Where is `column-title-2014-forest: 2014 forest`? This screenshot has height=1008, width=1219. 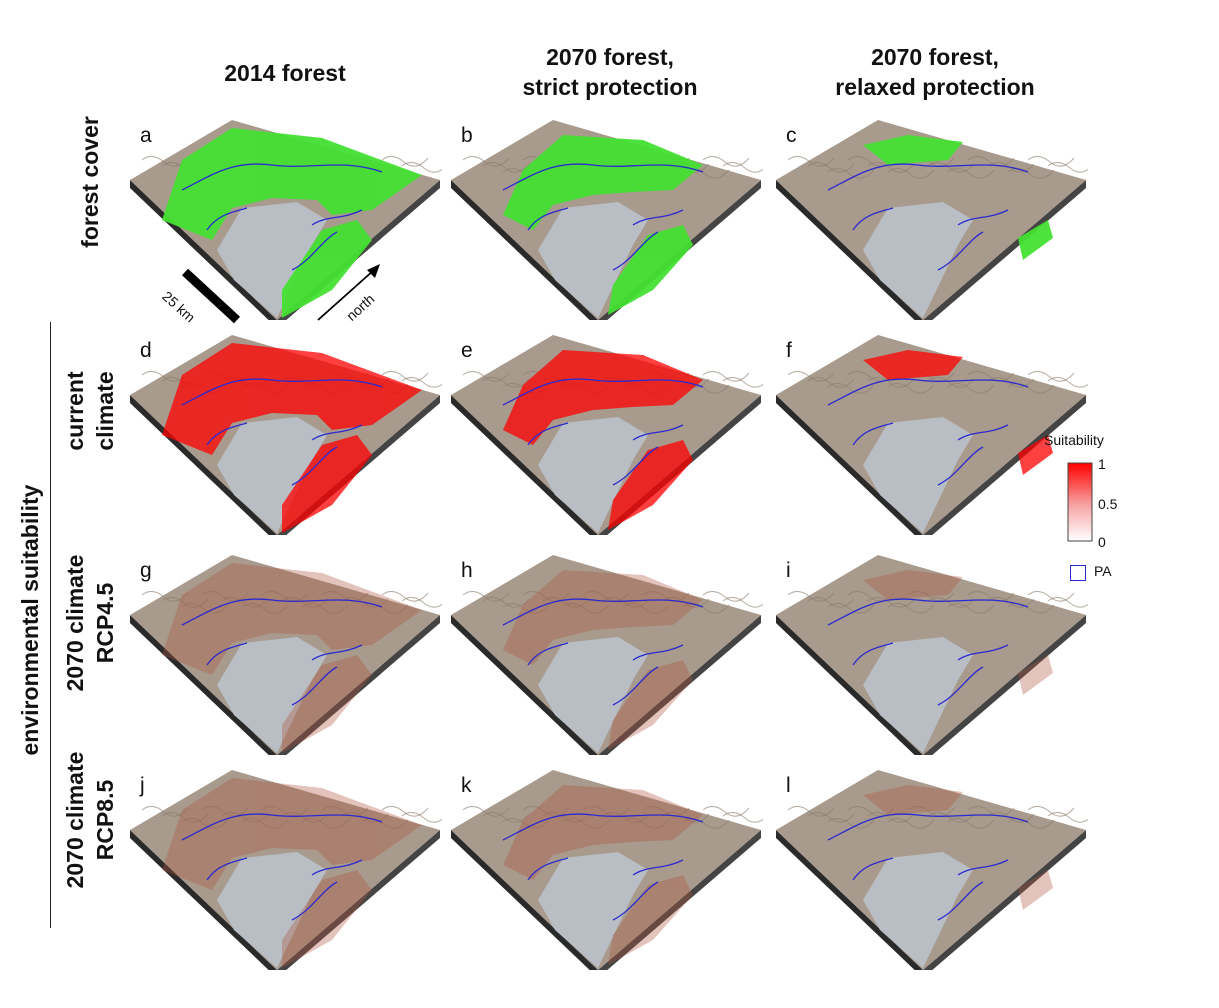 column-title-2014-forest: 2014 forest is located at coordinates (285, 73).